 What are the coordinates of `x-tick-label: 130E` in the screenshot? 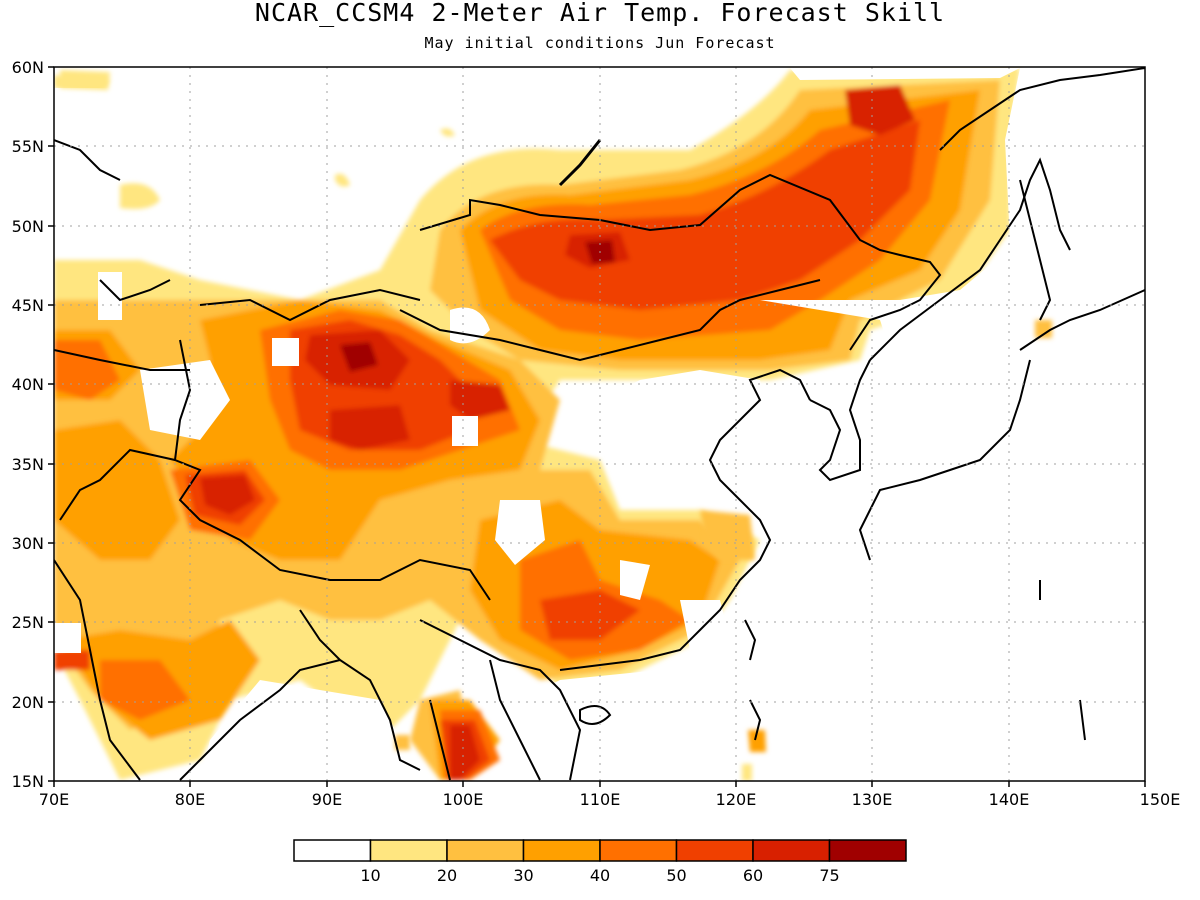 It's located at (872, 799).